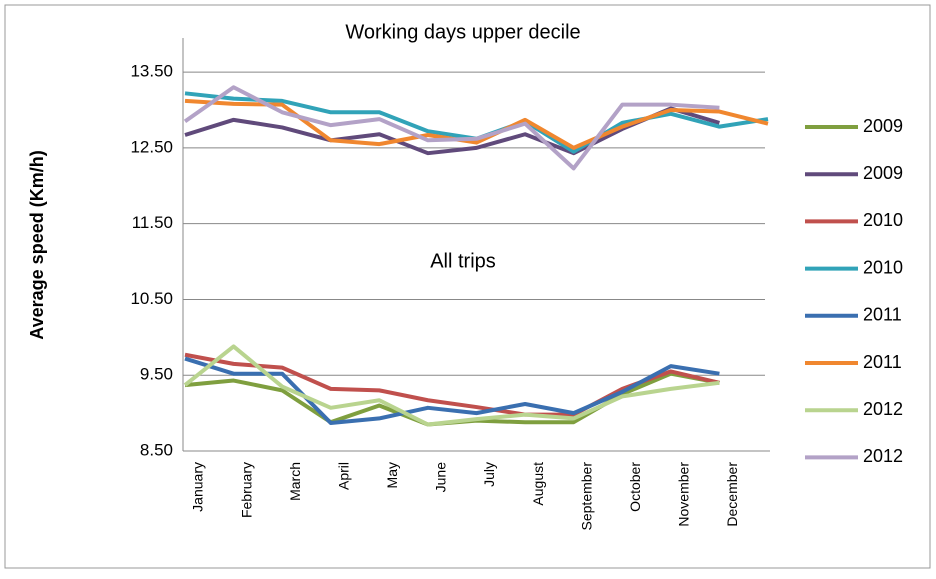 Image resolution: width=936 pixels, height=579 pixels. I want to click on x-tick-label: May, so click(392, 475).